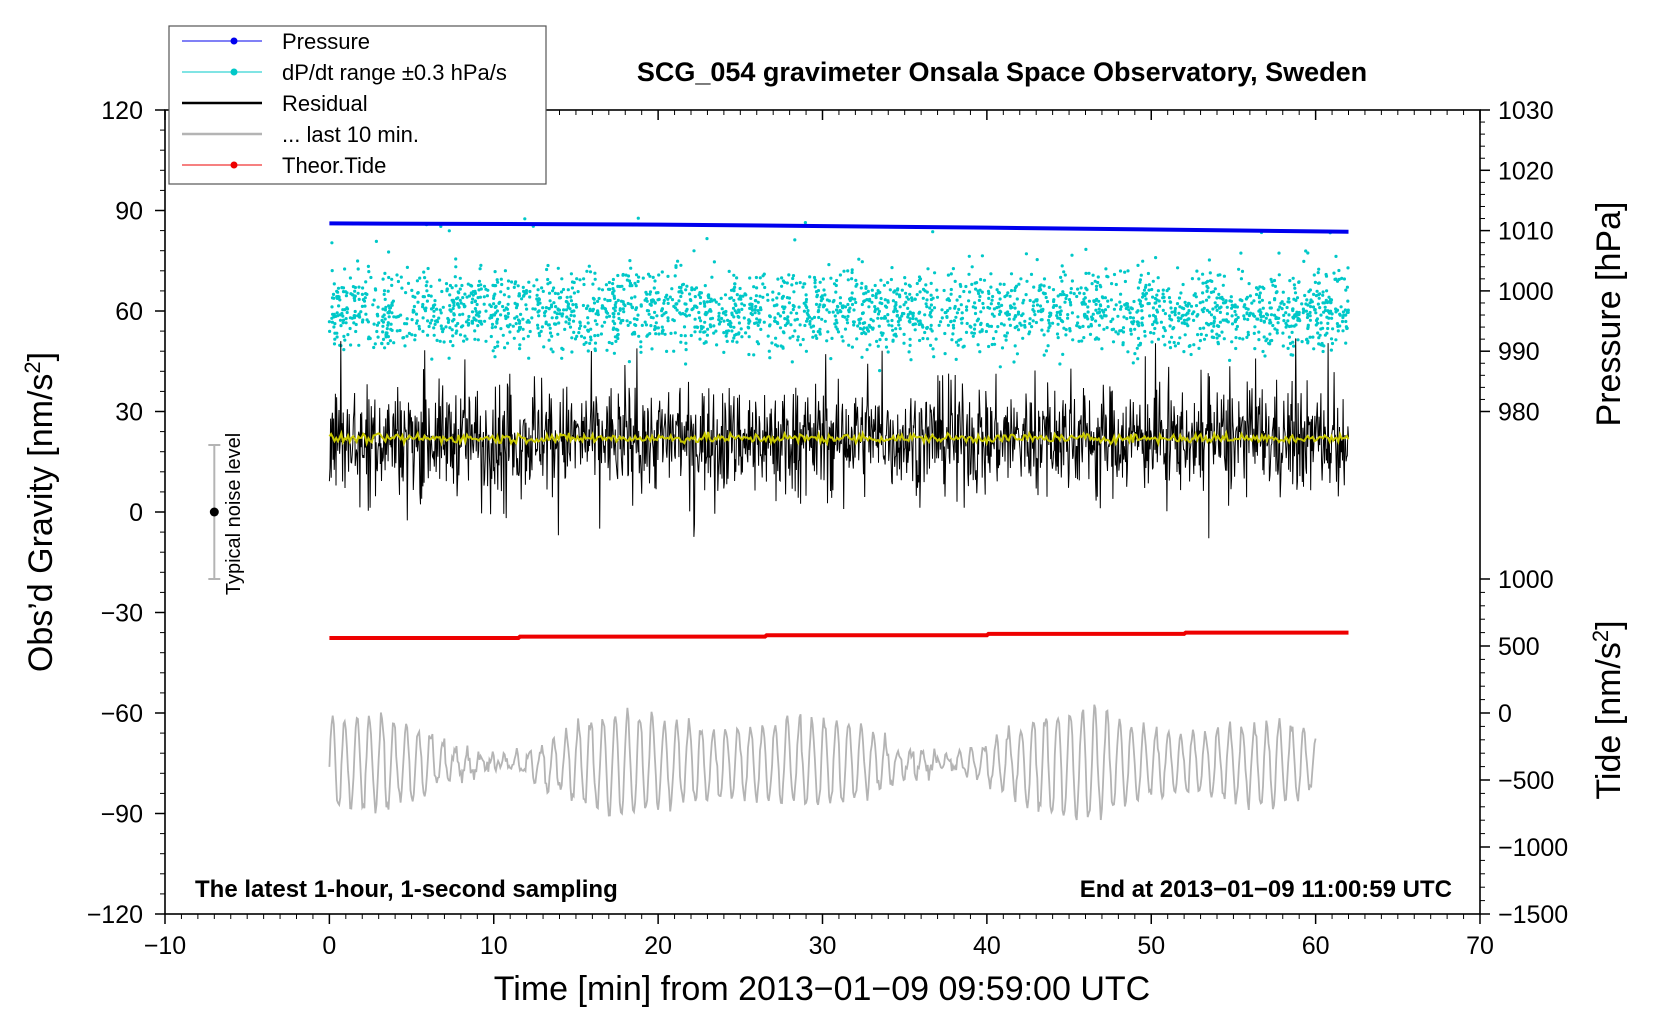 The height and width of the screenshot is (1020, 1660). What do you see at coordinates (122, 815) in the screenshot?
I see `y-left-tick-label: −90` at bounding box center [122, 815].